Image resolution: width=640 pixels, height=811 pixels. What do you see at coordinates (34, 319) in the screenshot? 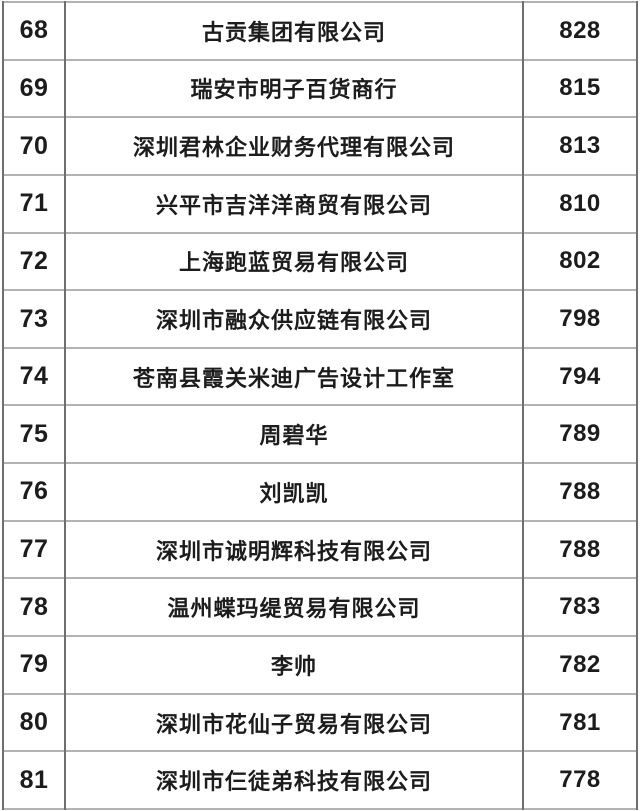
I see `rank-cell: 73` at bounding box center [34, 319].